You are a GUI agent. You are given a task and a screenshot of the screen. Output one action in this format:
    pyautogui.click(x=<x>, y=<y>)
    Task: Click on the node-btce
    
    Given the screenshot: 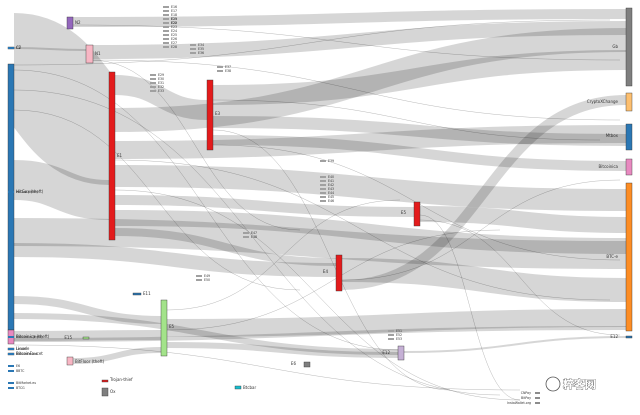 What is the action you would take?
    pyautogui.click(x=629, y=257)
    